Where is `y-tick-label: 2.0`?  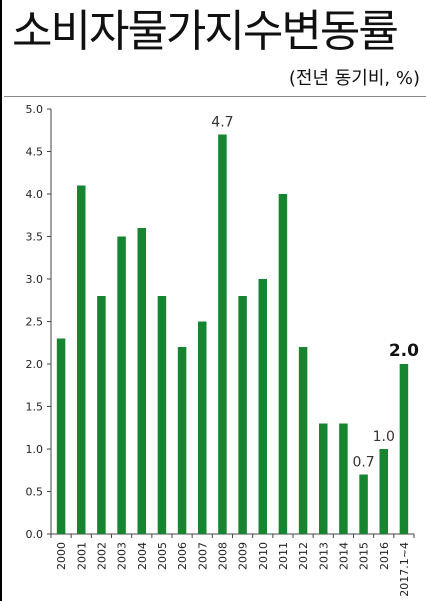 y-tick-label: 2.0 is located at coordinates (35, 364).